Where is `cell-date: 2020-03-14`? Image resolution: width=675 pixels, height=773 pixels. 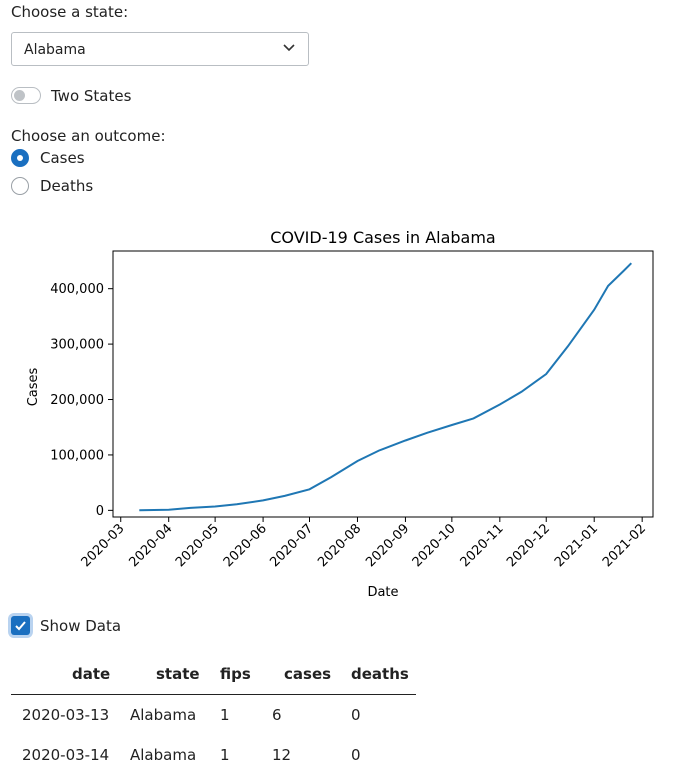
cell-date: 2020-03-14 is located at coordinates (66, 755).